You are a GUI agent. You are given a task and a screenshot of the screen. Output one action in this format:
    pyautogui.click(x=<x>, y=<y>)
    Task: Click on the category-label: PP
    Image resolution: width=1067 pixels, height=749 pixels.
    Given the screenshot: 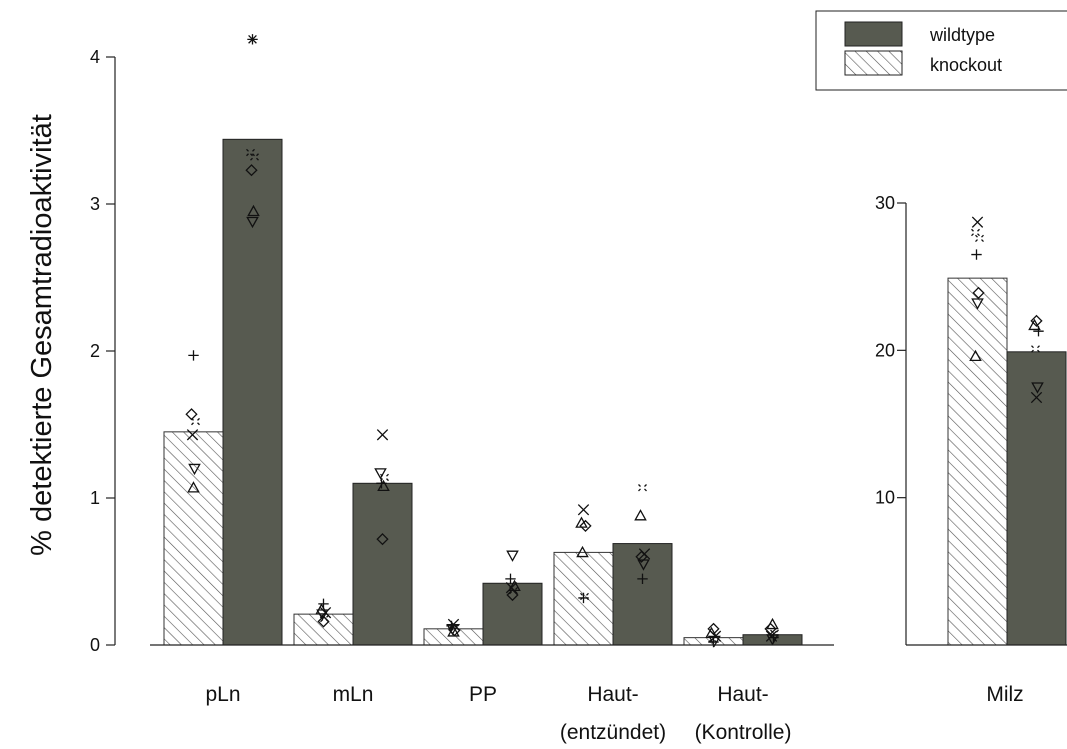 What is the action you would take?
    pyautogui.click(x=483, y=694)
    